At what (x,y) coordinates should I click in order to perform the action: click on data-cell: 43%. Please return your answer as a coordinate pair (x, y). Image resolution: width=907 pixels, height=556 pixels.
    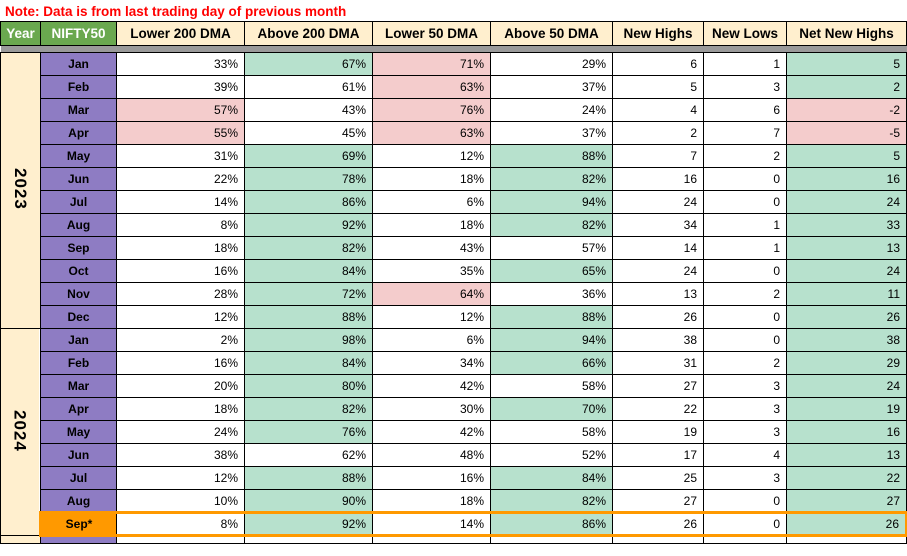
    Looking at the image, I should click on (431, 248).